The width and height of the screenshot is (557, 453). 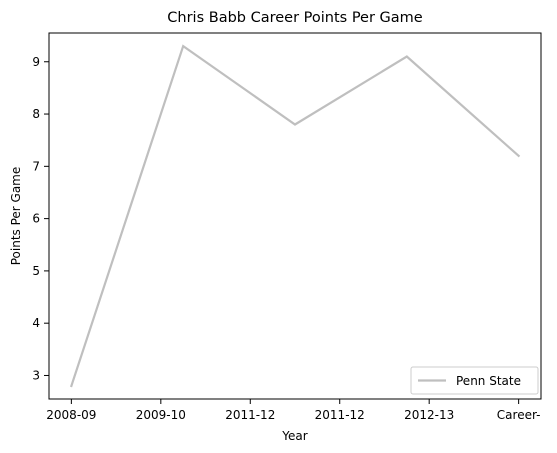 I want to click on y-axis-ticks: 3 4 5 6 7 8 9, so click(x=40, y=218).